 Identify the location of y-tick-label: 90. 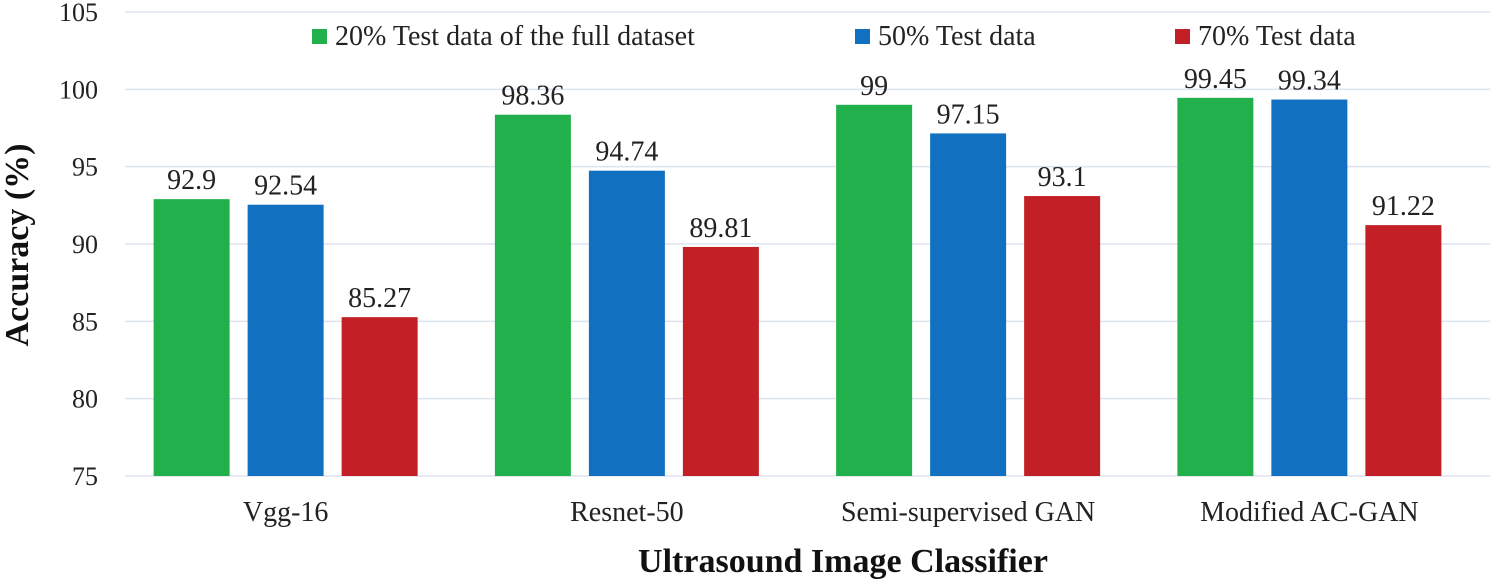
(85, 244).